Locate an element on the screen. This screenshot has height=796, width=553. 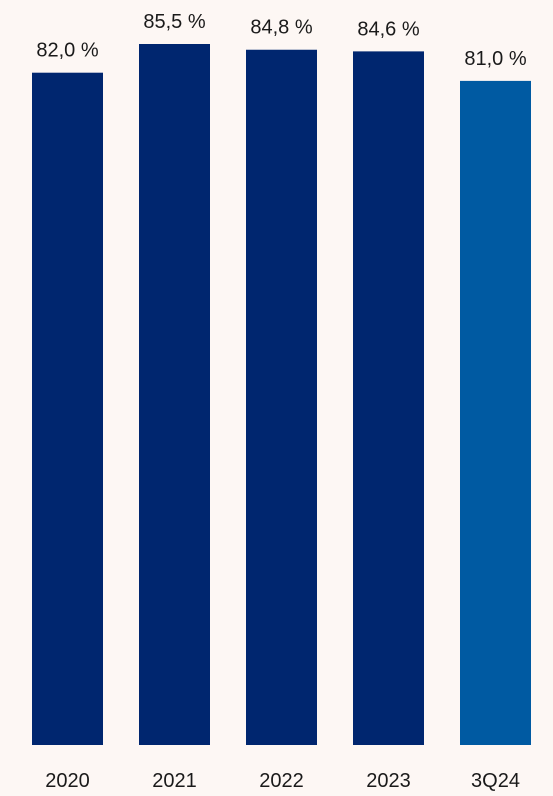
x-tick-label-2023: 2023 is located at coordinates (388, 781).